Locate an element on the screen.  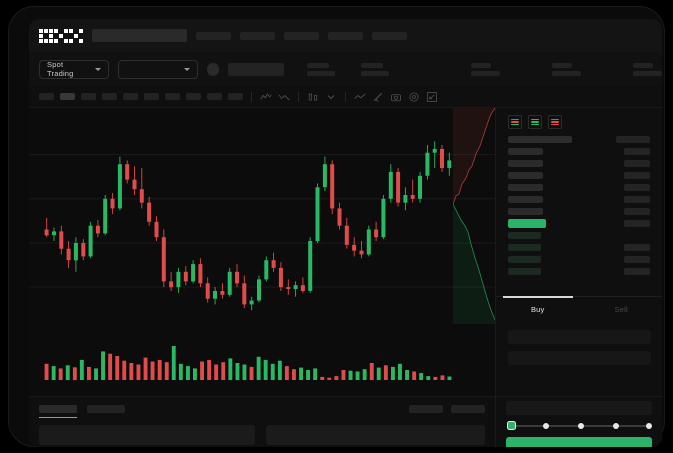
orders-actions is located at coordinates (447, 409).